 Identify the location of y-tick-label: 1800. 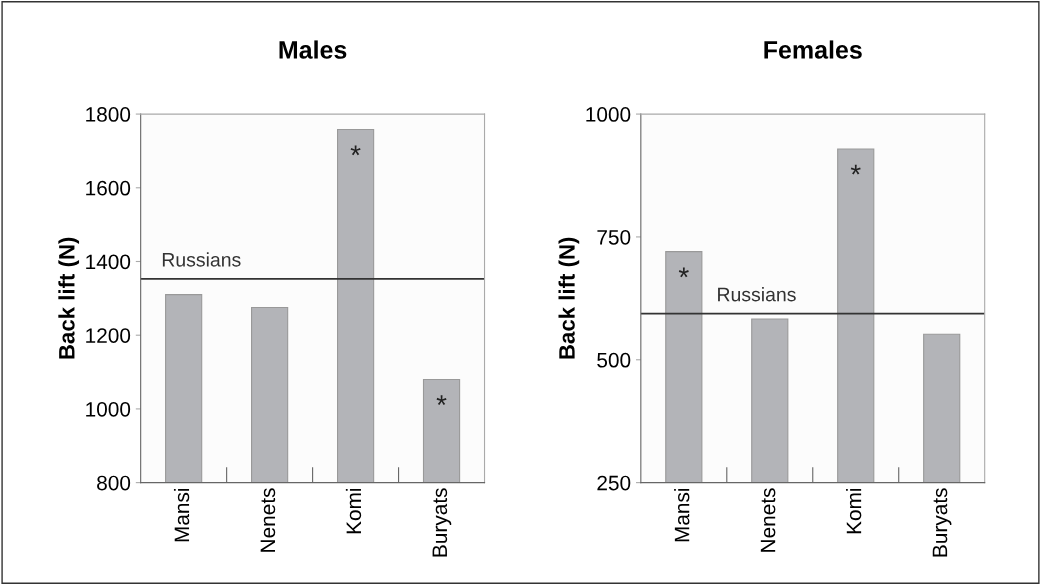
(108, 114).